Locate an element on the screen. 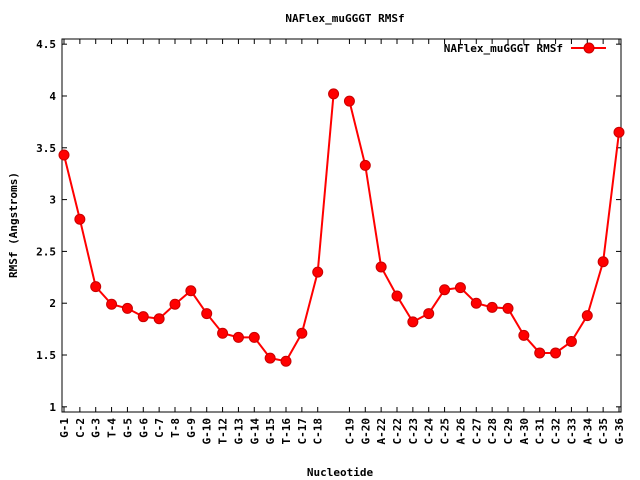  x-tick-label: C-2 is located at coordinates (80, 428).